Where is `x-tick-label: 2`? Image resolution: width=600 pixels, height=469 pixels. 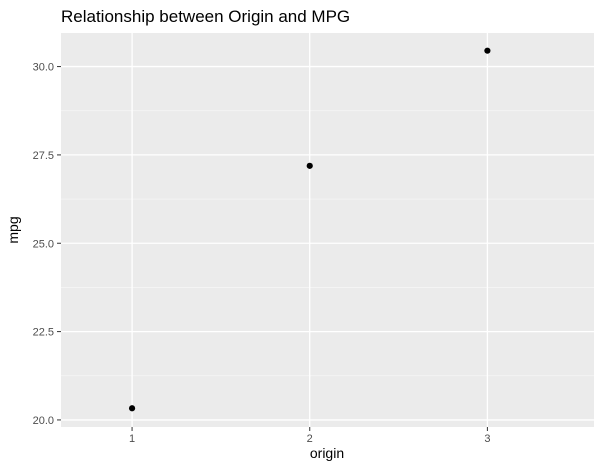
x-tick-label: 2 is located at coordinates (310, 439).